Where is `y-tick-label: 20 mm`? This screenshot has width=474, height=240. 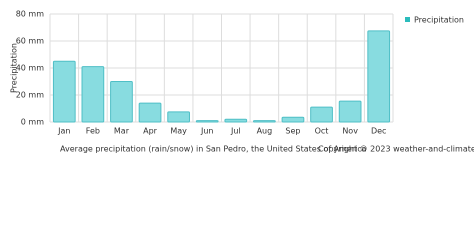
y-tick-label: 20 mm is located at coordinates (30, 95).